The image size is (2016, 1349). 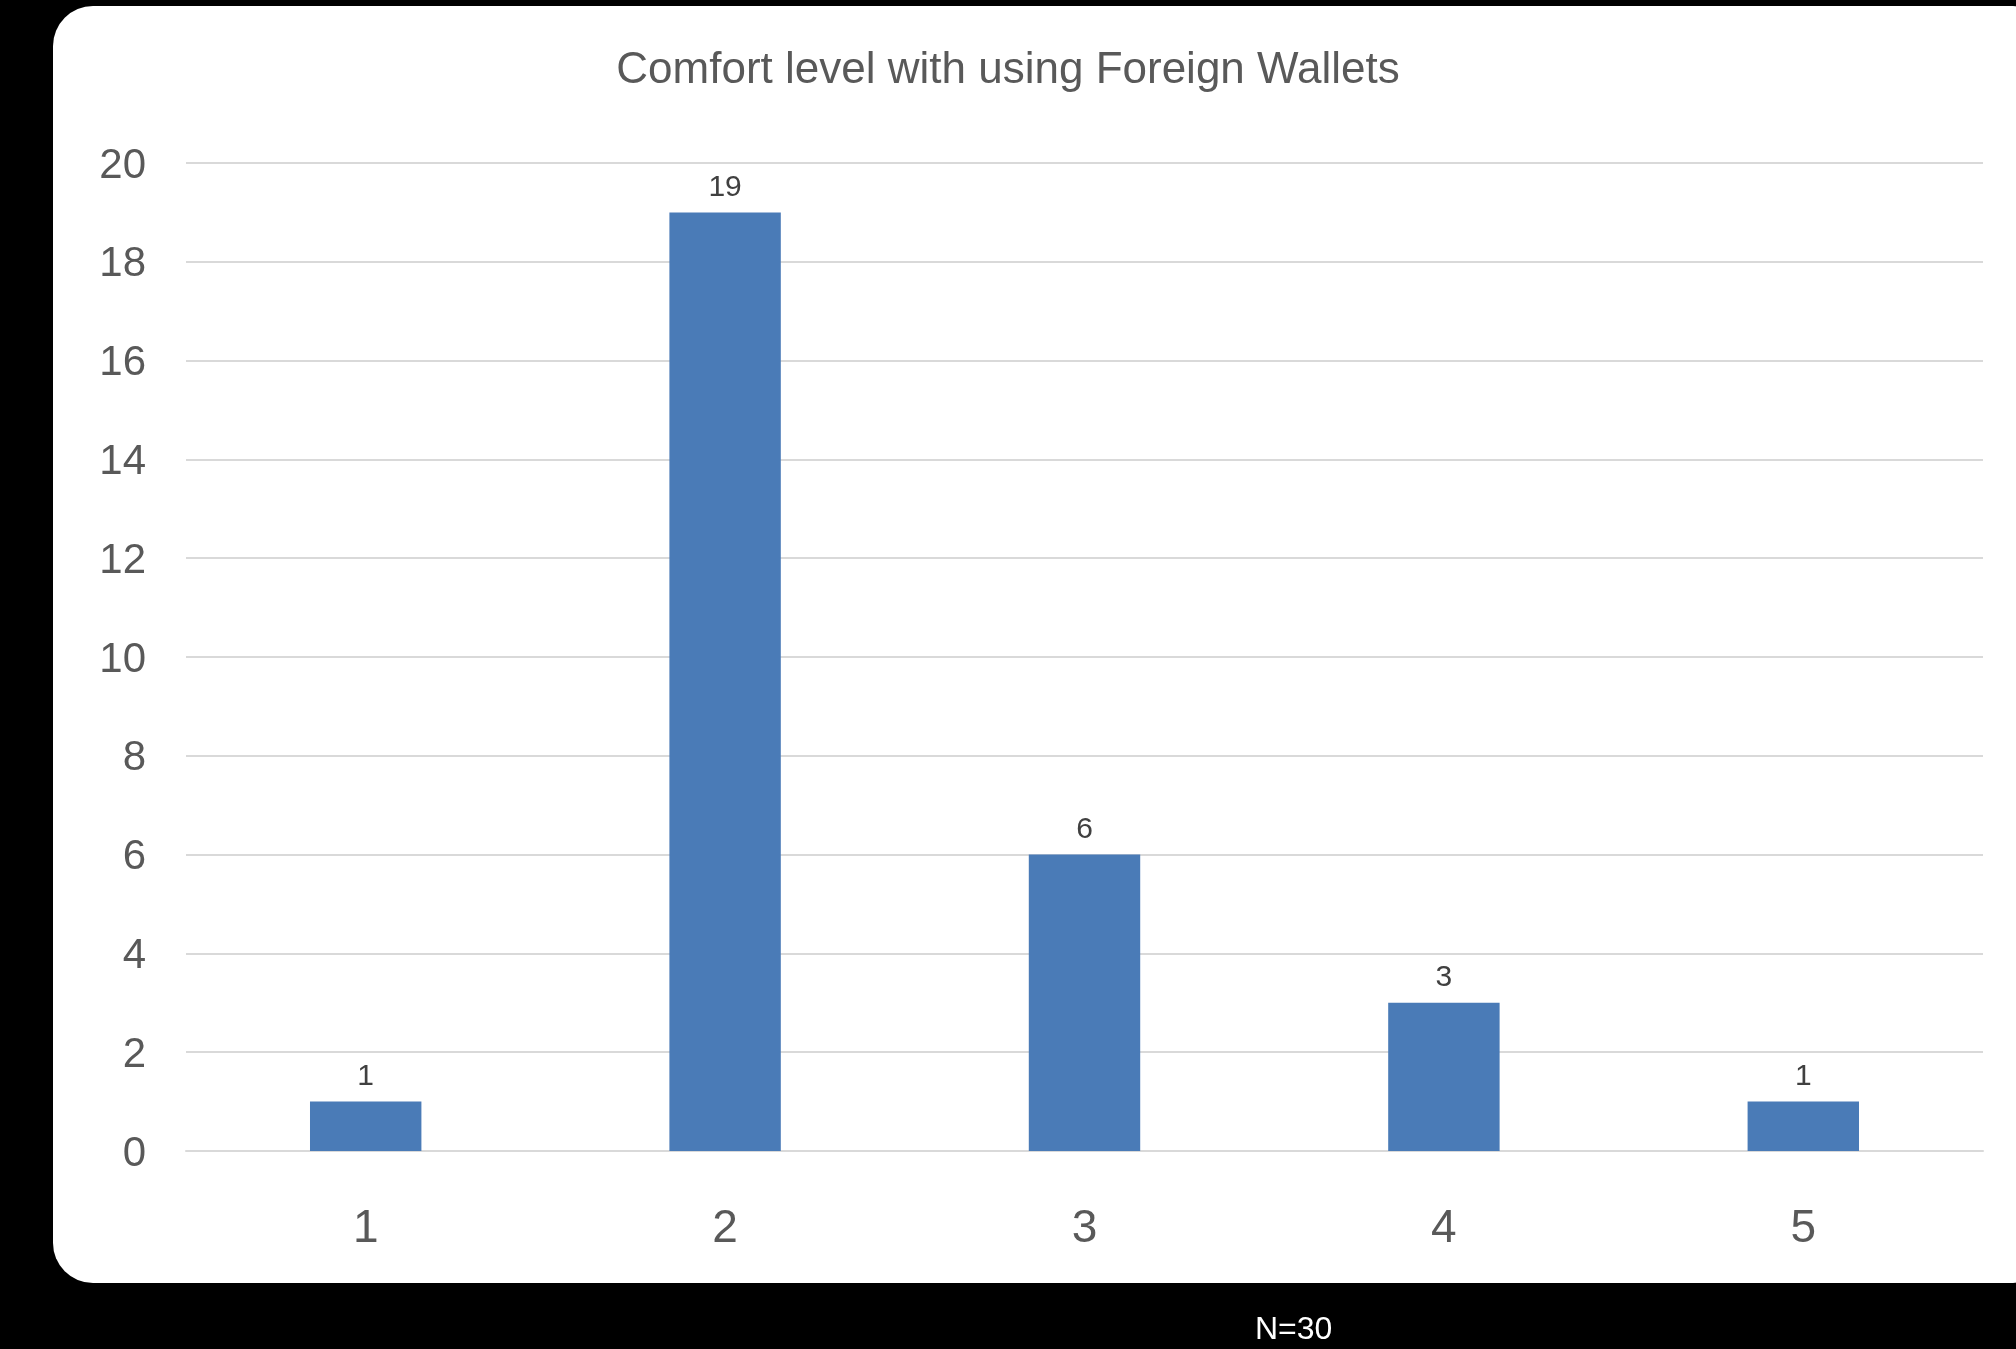 I want to click on data-label: 3, so click(x=1444, y=976).